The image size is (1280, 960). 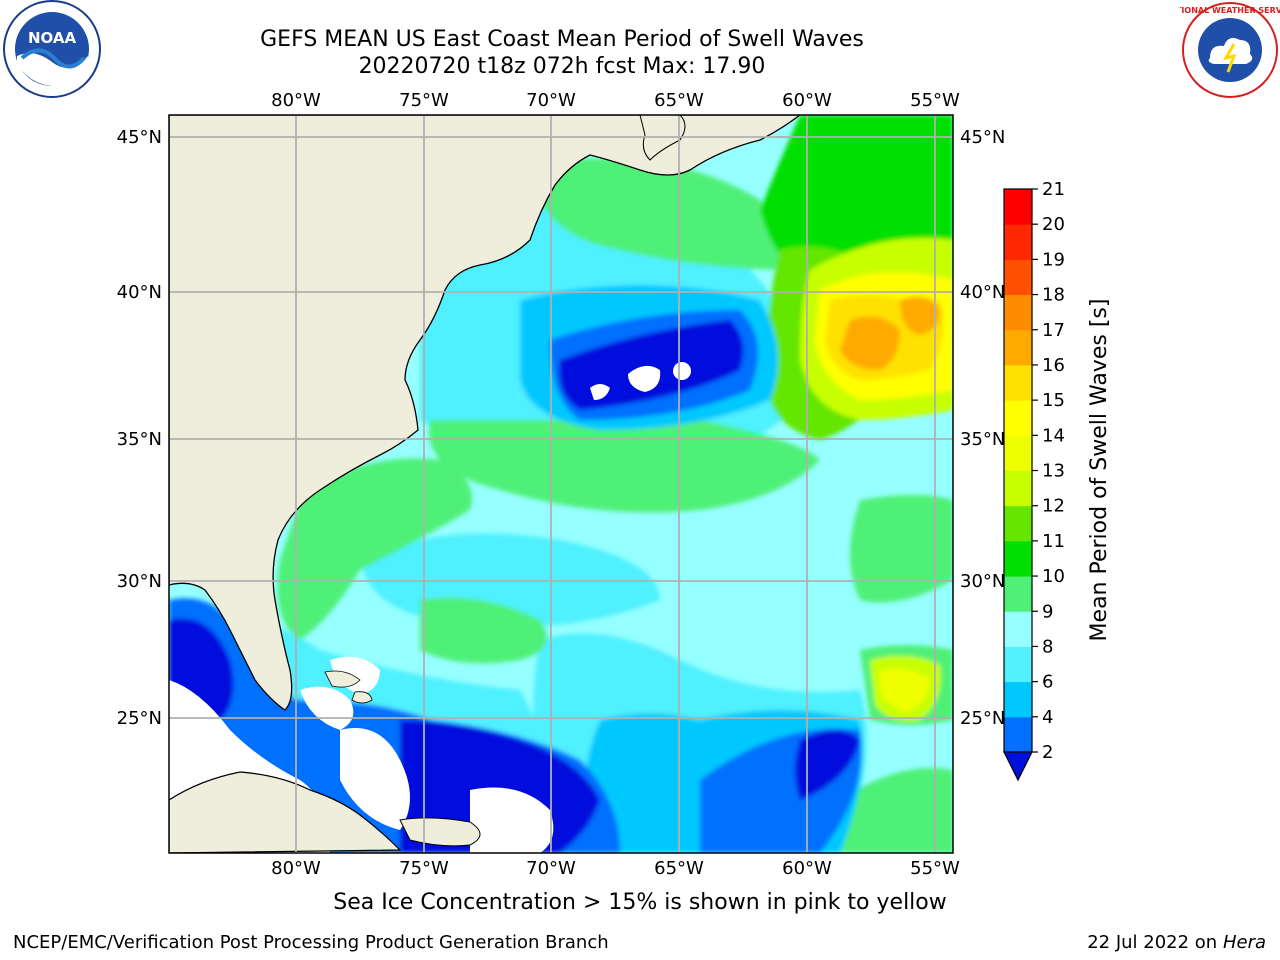 What do you see at coordinates (1155, 942) in the screenshot?
I see `footer-date-text: 22 Jul 2022 on` at bounding box center [1155, 942].